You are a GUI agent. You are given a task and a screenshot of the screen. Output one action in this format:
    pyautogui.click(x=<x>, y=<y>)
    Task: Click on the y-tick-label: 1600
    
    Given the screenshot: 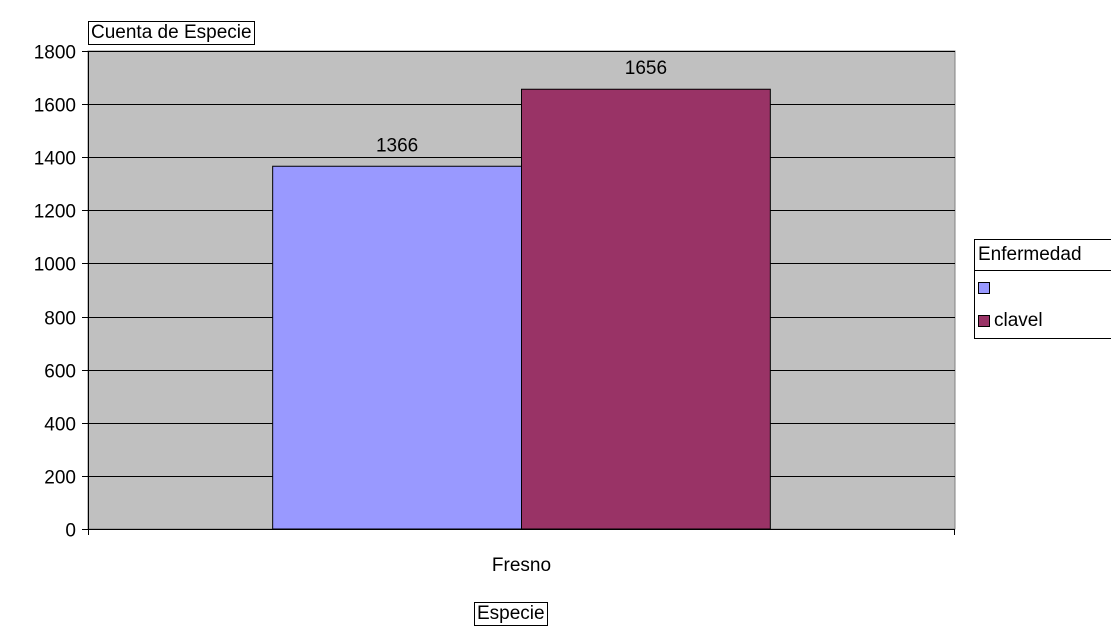 What is the action you would take?
    pyautogui.click(x=55, y=106)
    